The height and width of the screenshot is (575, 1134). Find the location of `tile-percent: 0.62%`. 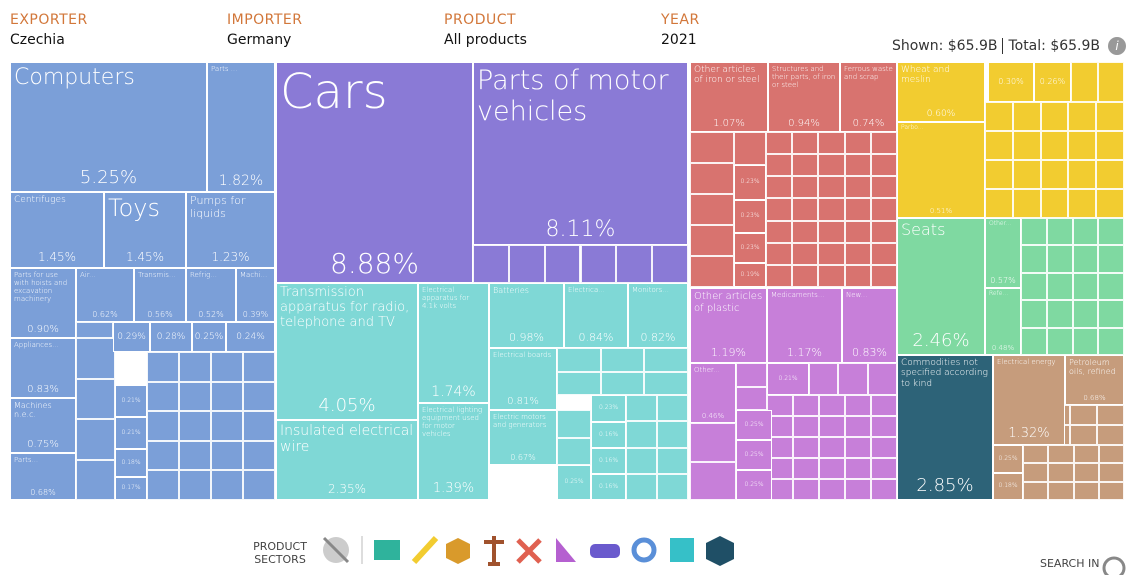

tile-percent: 0.62% is located at coordinates (105, 314).